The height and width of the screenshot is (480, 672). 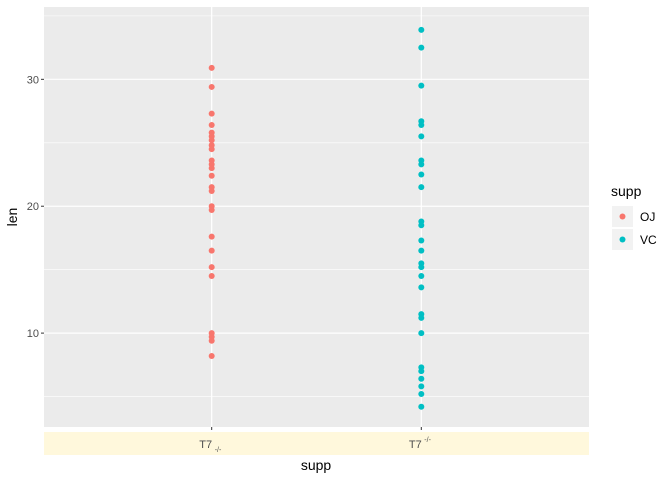 What do you see at coordinates (33, 207) in the screenshot?
I see `y-tick-label: 20` at bounding box center [33, 207].